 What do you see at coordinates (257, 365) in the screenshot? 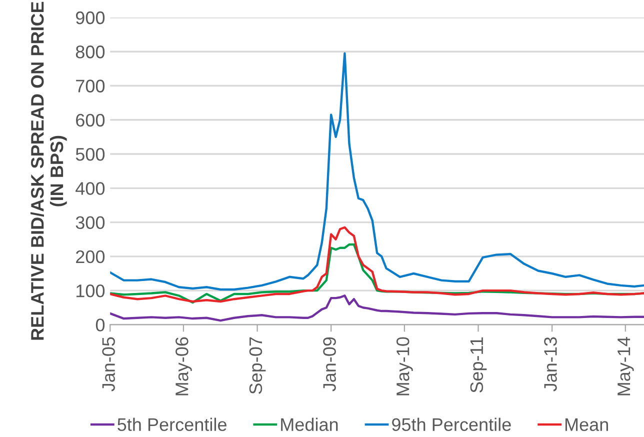
I see `x-tick-label: Sep-07` at bounding box center [257, 365].